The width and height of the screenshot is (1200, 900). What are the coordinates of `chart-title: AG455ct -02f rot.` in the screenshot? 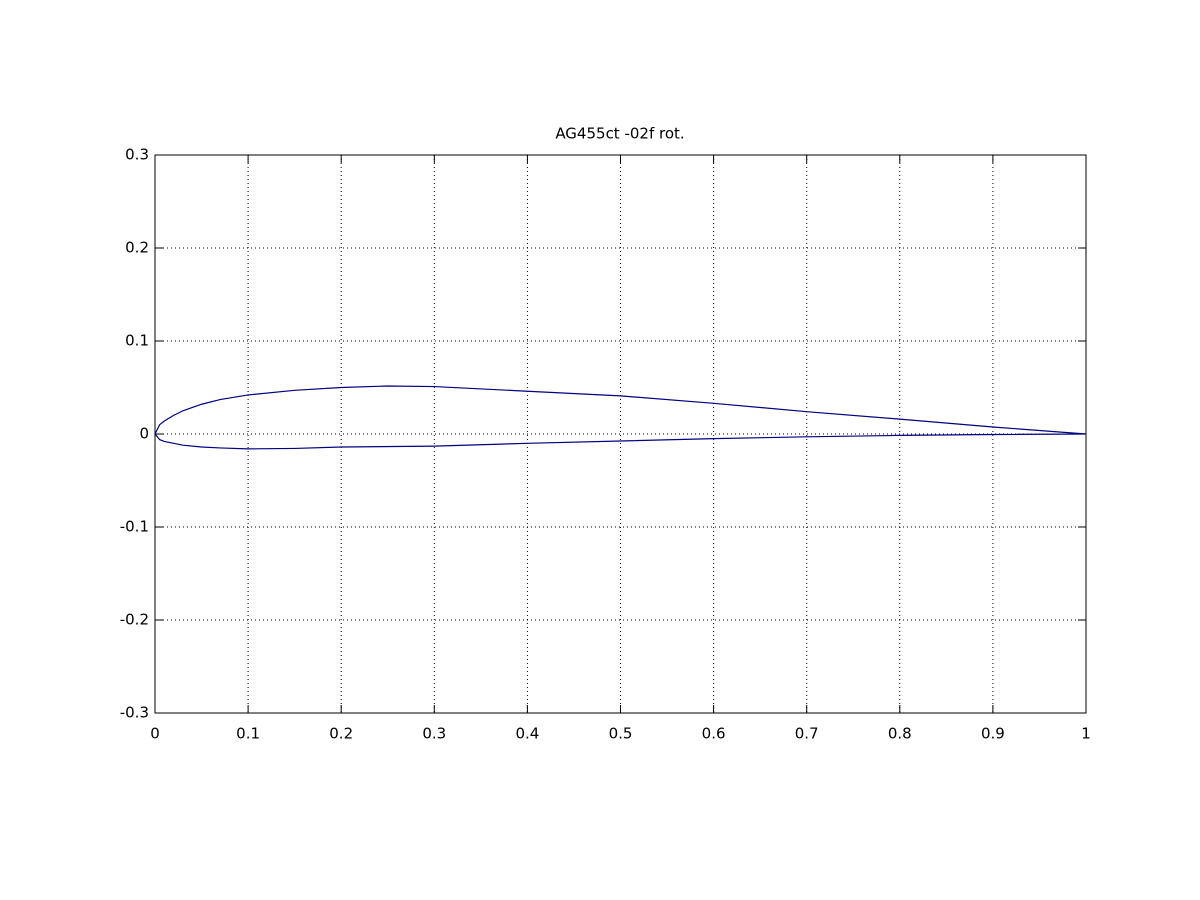 It's located at (619, 134).